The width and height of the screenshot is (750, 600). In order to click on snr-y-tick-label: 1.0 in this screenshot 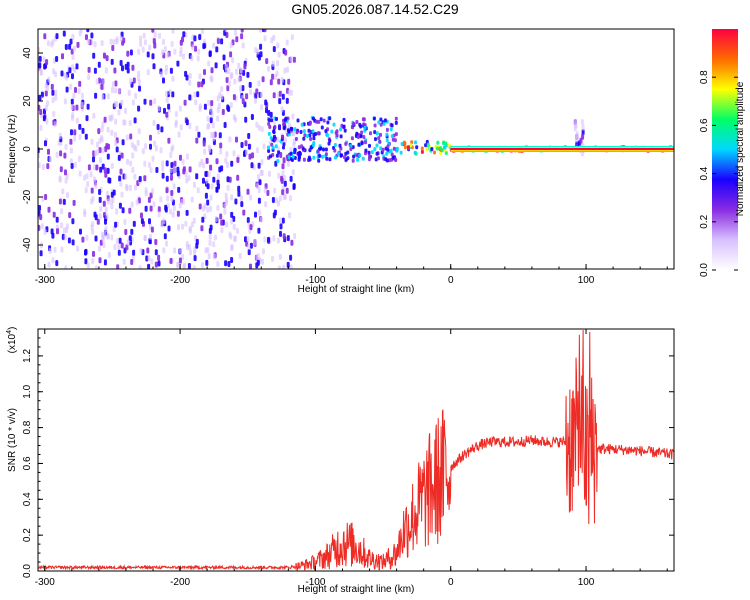, I will do `click(27, 391)`.